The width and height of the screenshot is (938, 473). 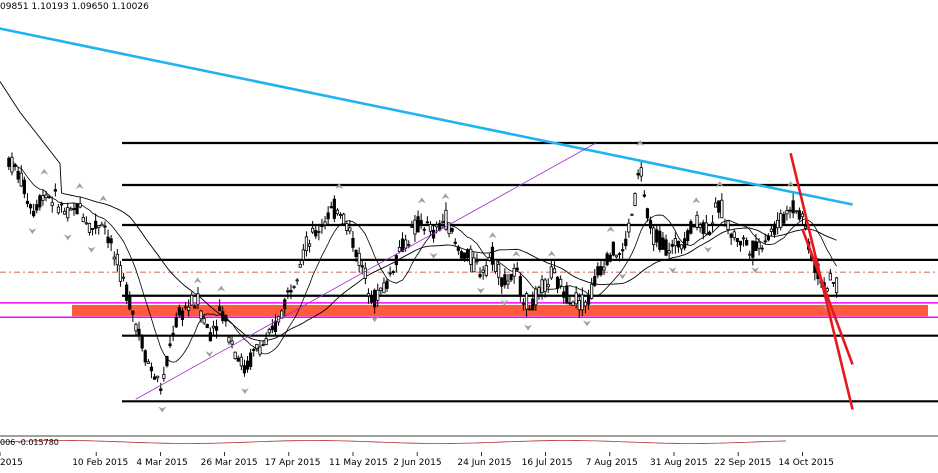 What do you see at coordinates (417, 463) in the screenshot?
I see `x-tick-label-6: 2 Jun 2015` at bounding box center [417, 463].